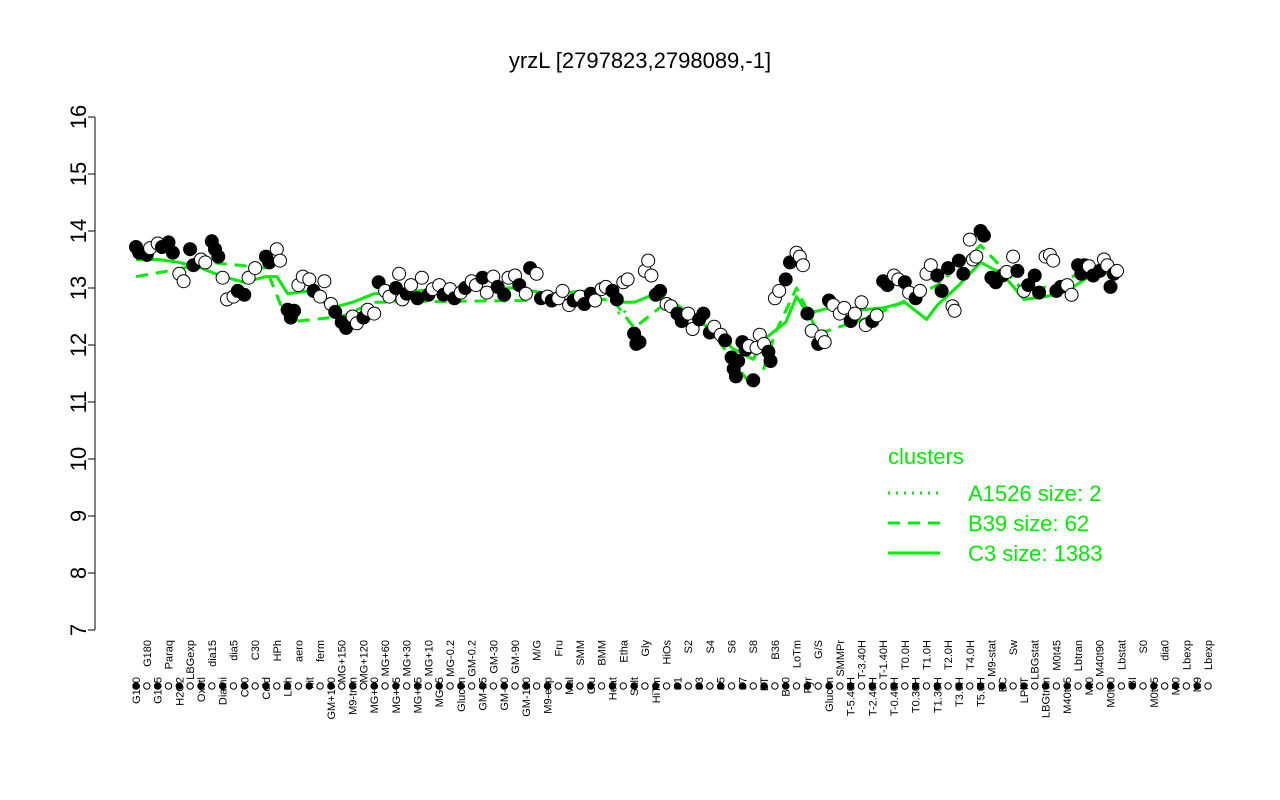  I want to click on x-tick-label: T-2.40H, so click(873, 696).